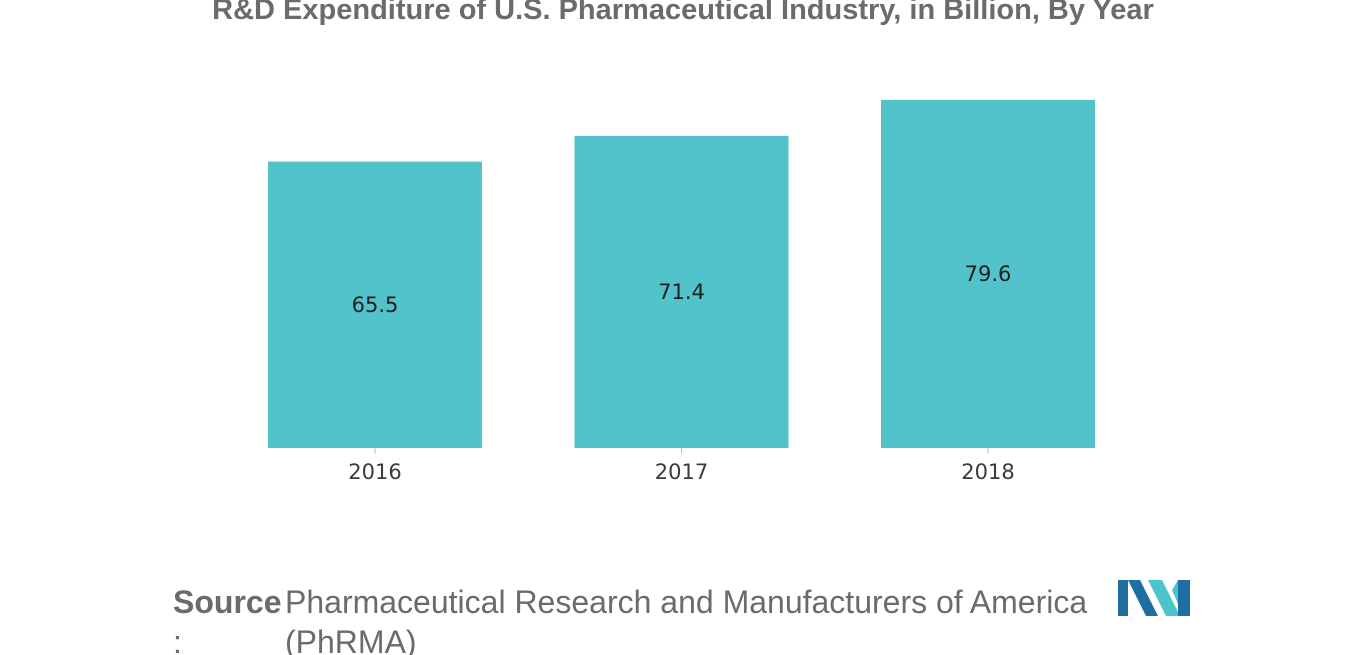  I want to click on x-tick-label-2018: 2018, so click(987, 472).